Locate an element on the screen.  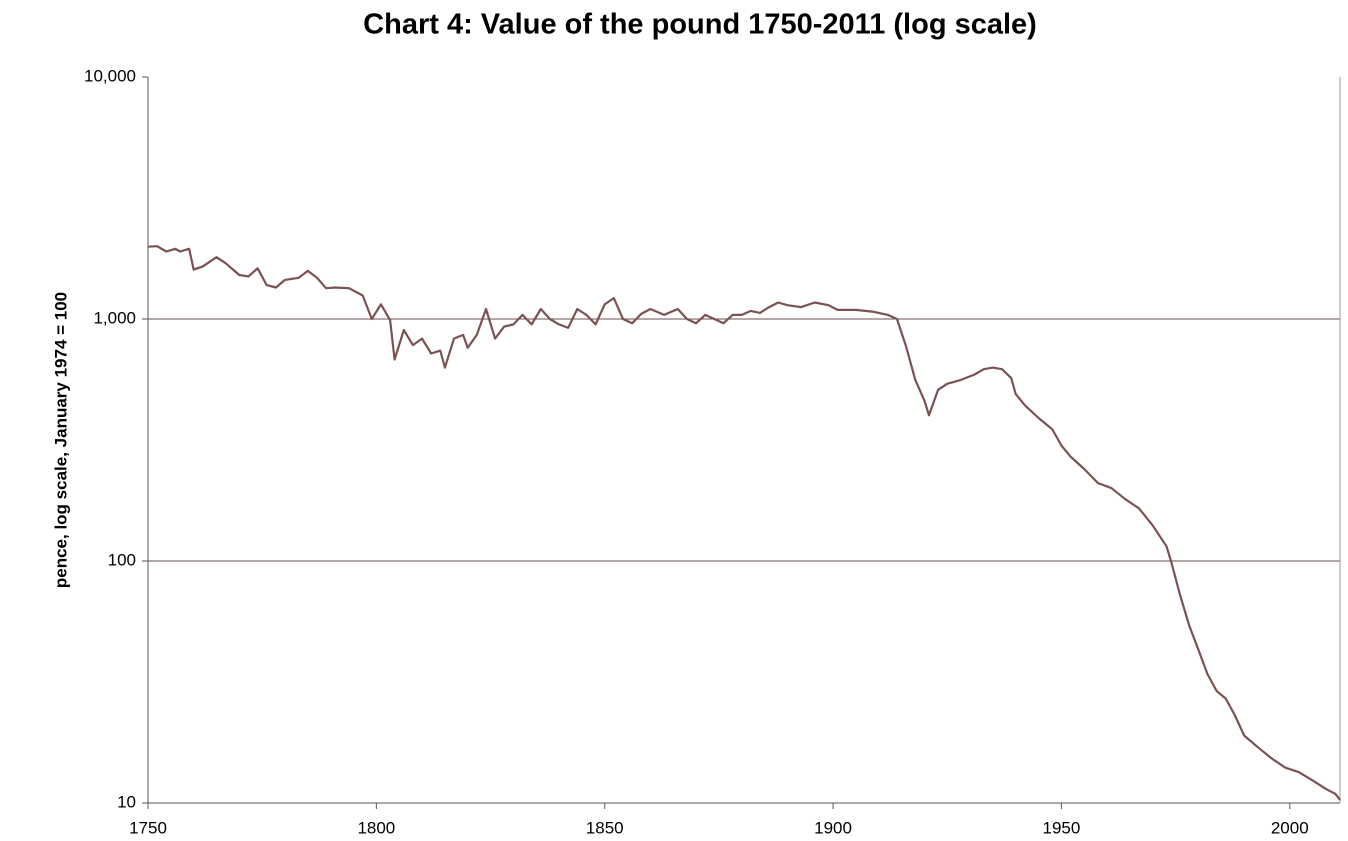
x-tick-label: 1950 is located at coordinates (1061, 827).